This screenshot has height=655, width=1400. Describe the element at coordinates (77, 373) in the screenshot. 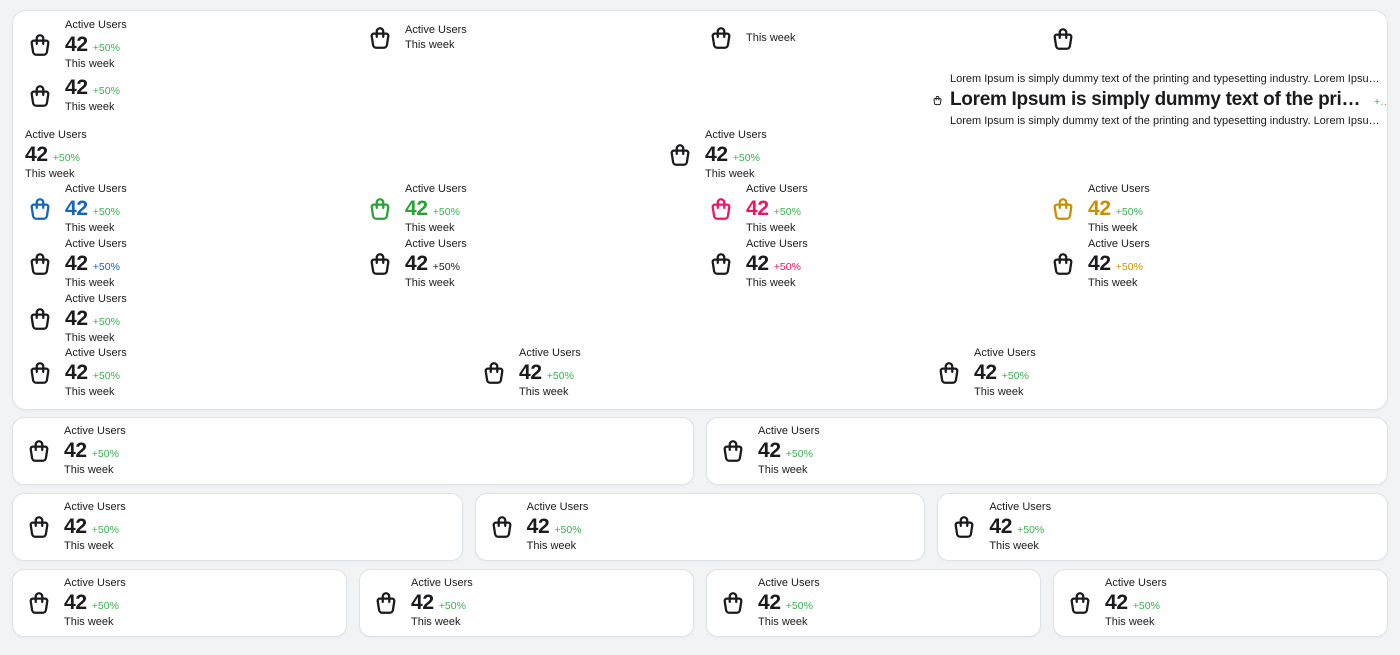

I see `stat-widget-align-left: Active Users 42 +50% This week` at that location.